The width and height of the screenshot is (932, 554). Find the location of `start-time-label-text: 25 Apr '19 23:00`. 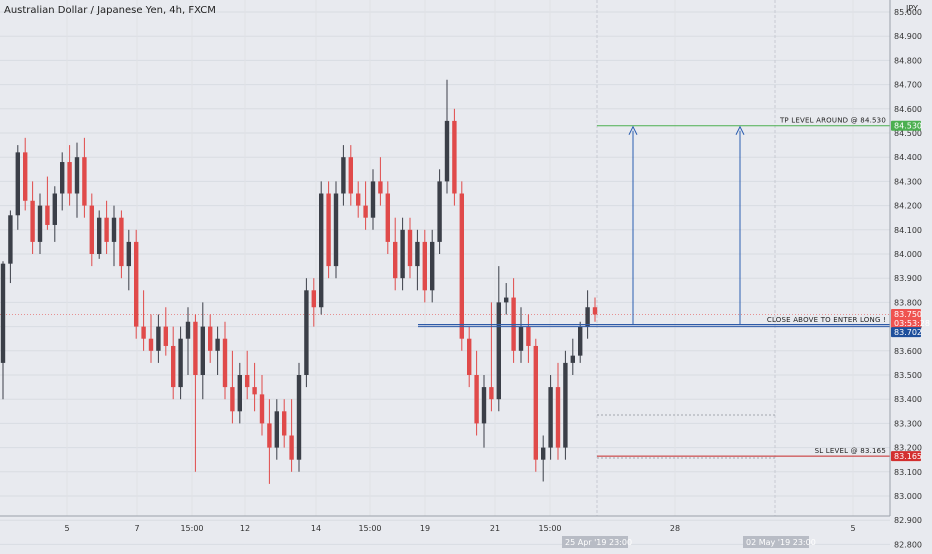

start-time-label-text: 25 Apr '19 23:00 is located at coordinates (598, 542).